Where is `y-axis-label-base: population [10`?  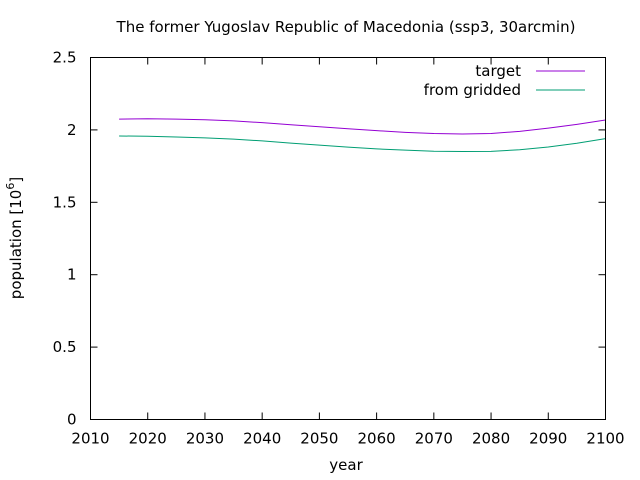
y-axis-label-base: population [10 is located at coordinates (16, 245).